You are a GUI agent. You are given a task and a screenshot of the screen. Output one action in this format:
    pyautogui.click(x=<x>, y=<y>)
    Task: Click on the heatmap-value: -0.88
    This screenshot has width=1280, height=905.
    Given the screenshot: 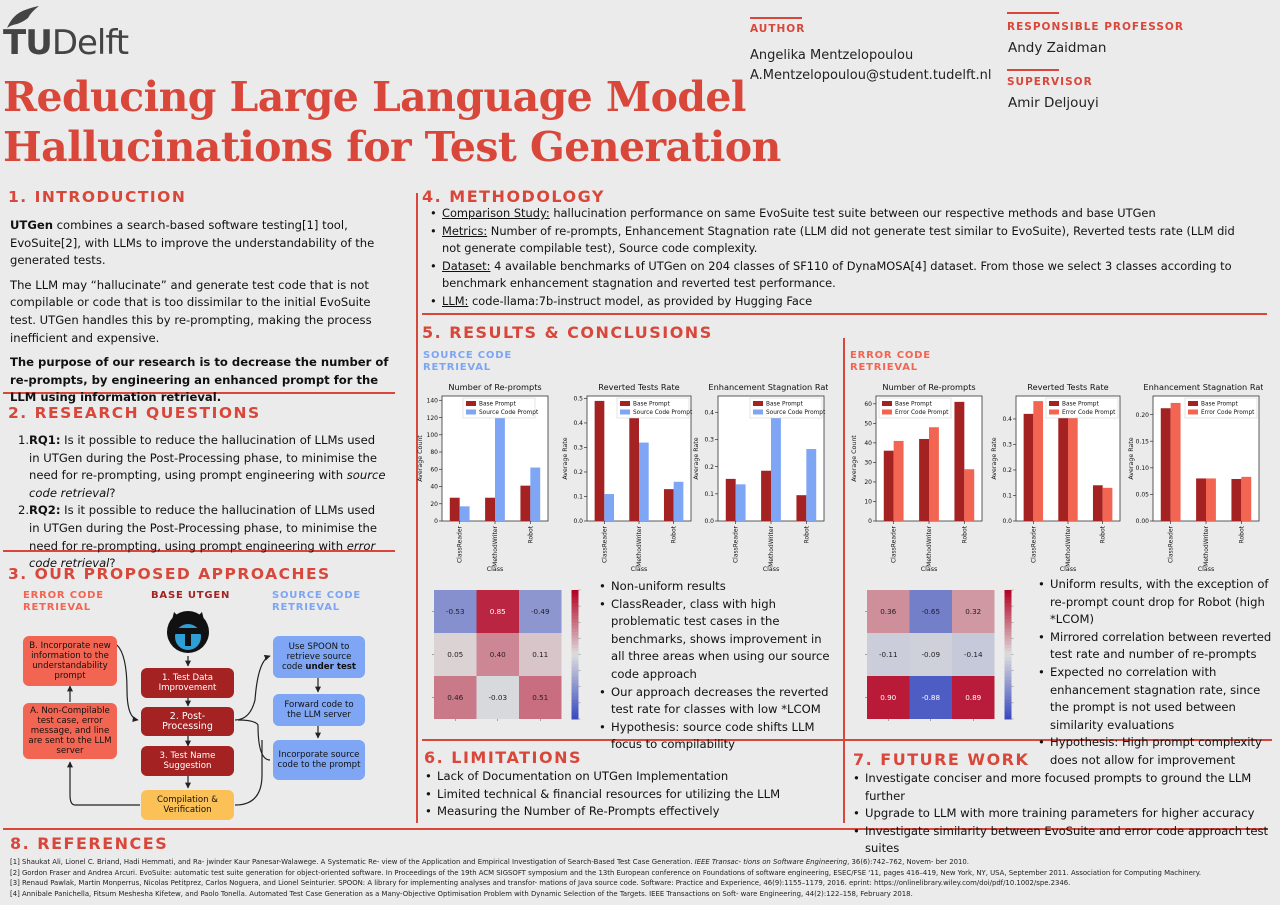 What is the action you would take?
    pyautogui.click(x=930, y=697)
    